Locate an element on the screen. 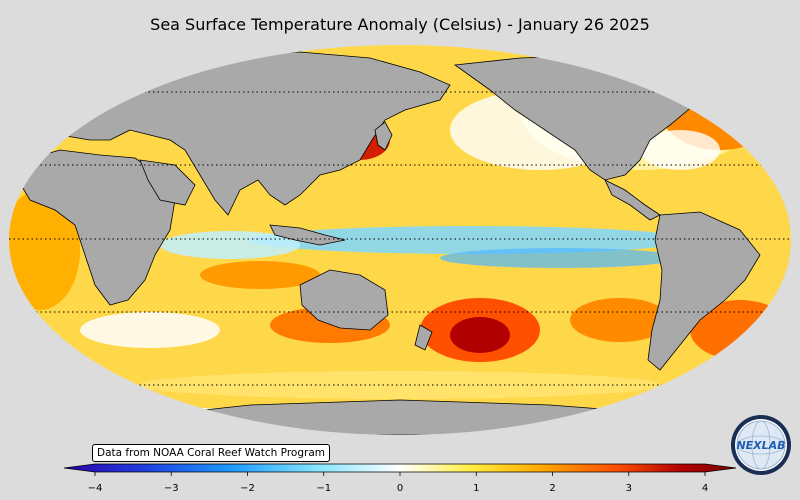 This screenshot has width=800, height=500. colorbar-tick-label: 3 is located at coordinates (628, 488).